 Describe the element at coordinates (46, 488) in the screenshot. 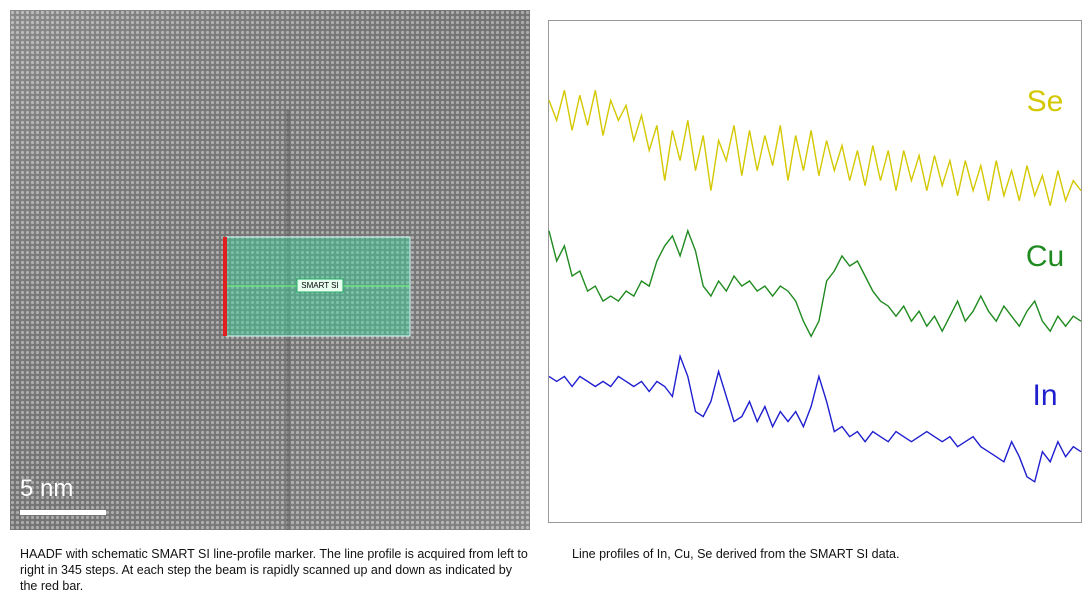

I see `scale-bar-label: 5 nm` at that location.